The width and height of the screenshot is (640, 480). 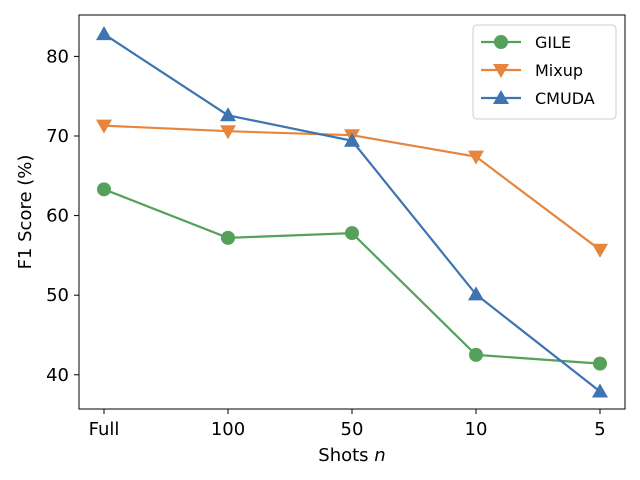 I want to click on x-axis: Full 100 50 10 5, so click(x=347, y=424).